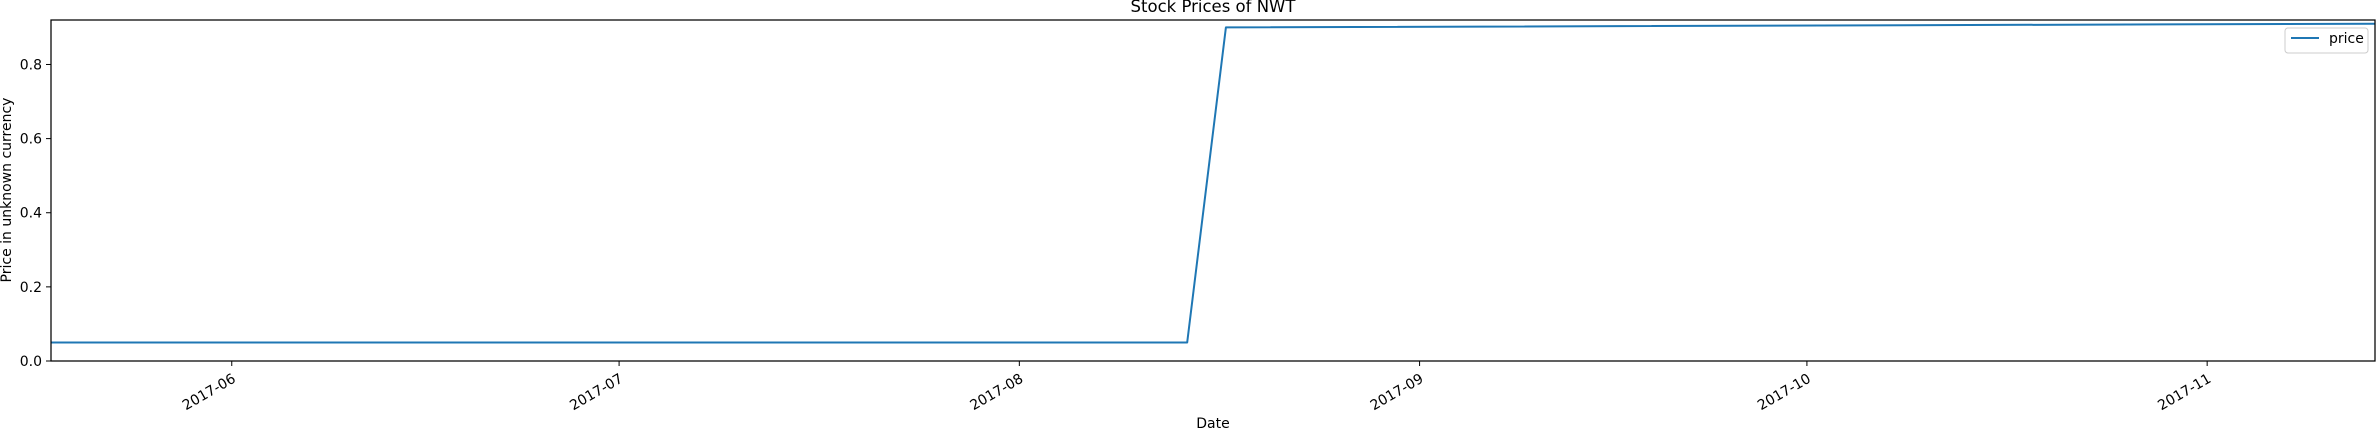 The height and width of the screenshot is (430, 2376). Describe the element at coordinates (31, 288) in the screenshot. I see `y-tick-label: 0.2` at that location.